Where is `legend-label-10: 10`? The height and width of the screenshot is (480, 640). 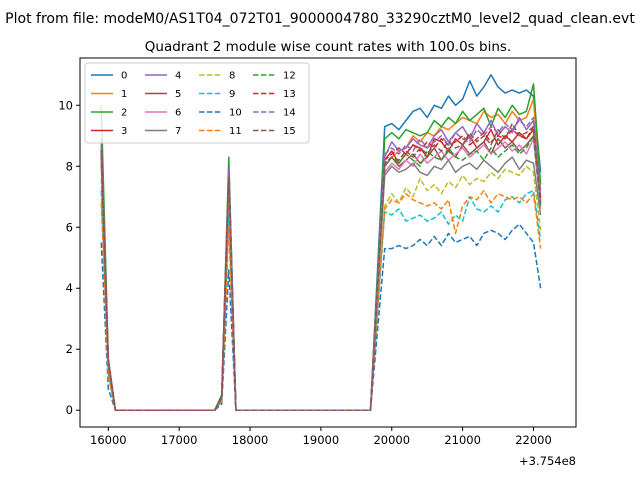
legend-label-10: 10 is located at coordinates (235, 113).